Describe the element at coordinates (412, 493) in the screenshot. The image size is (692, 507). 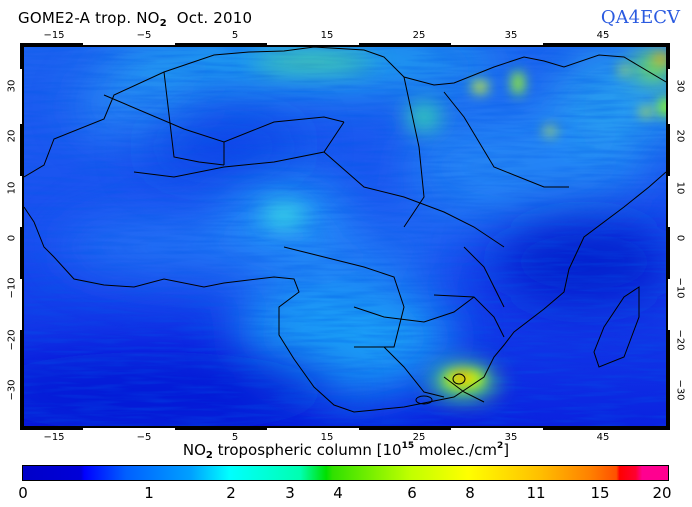
I see `colorbar-tick: 6` at that location.